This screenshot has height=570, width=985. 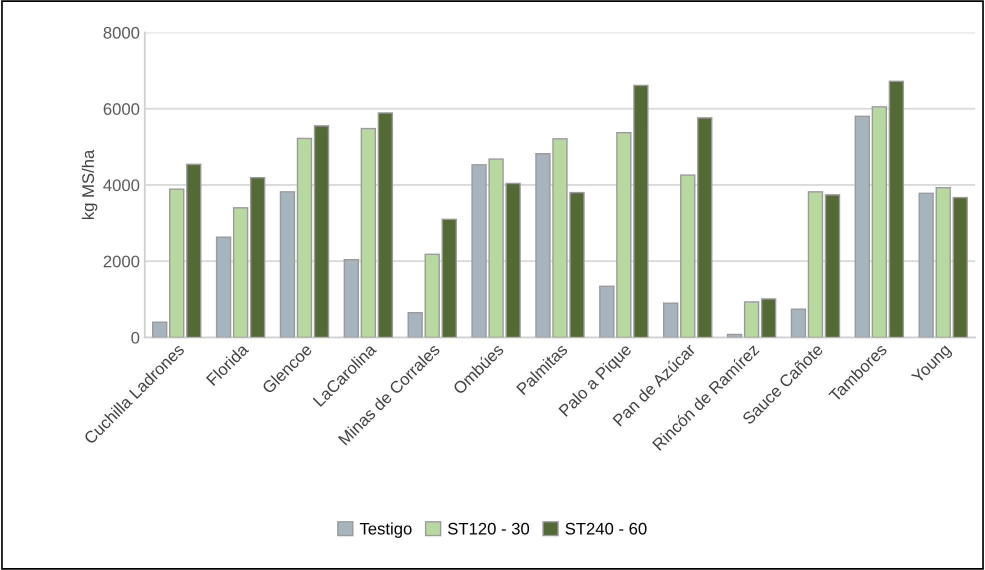 I want to click on legend-label: ST120 - 30, so click(x=489, y=528).